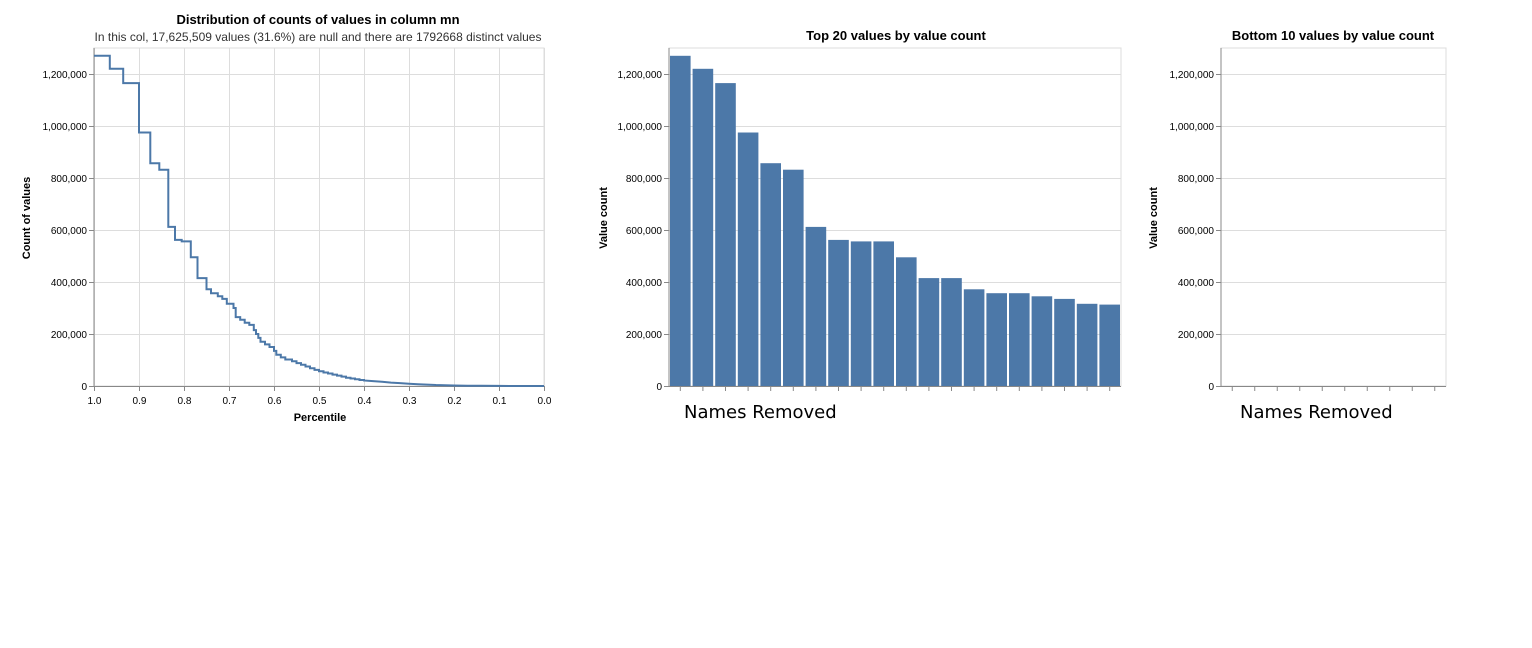 This screenshot has height=648, width=1532. I want to click on x-tick-label: 0.0, so click(545, 401).